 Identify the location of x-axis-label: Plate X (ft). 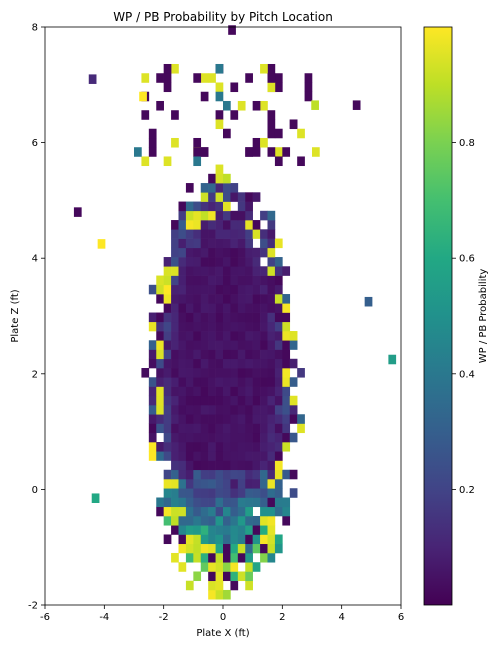
(222, 633).